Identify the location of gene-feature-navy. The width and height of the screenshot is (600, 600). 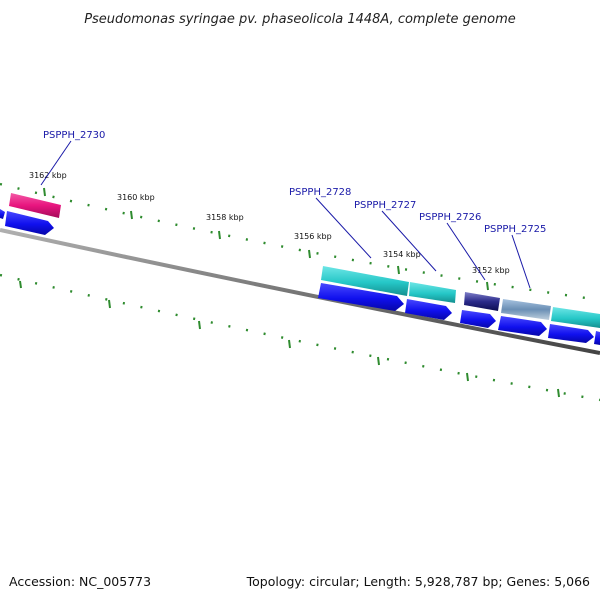
(482, 301).